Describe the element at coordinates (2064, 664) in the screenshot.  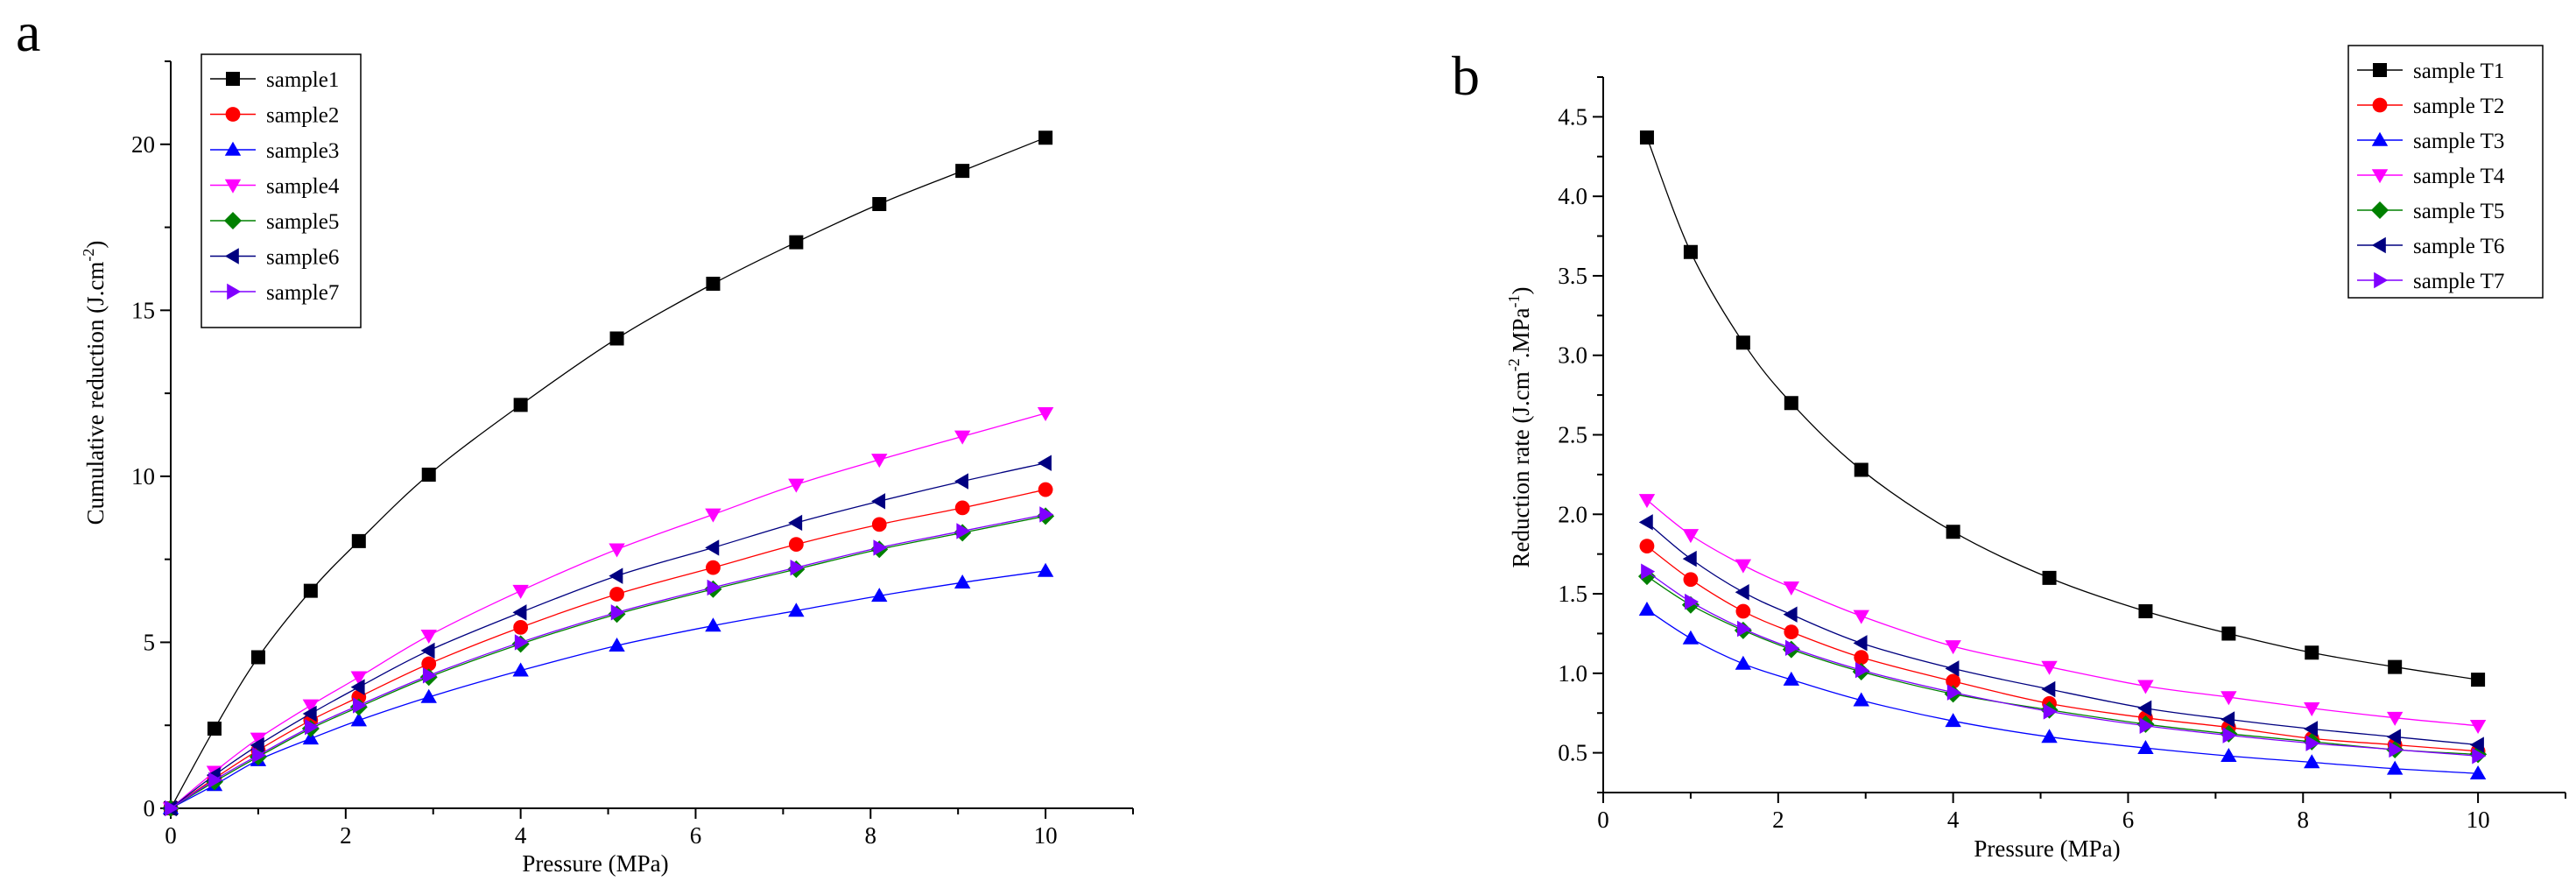
I see `series-sample-t7-b` at that location.